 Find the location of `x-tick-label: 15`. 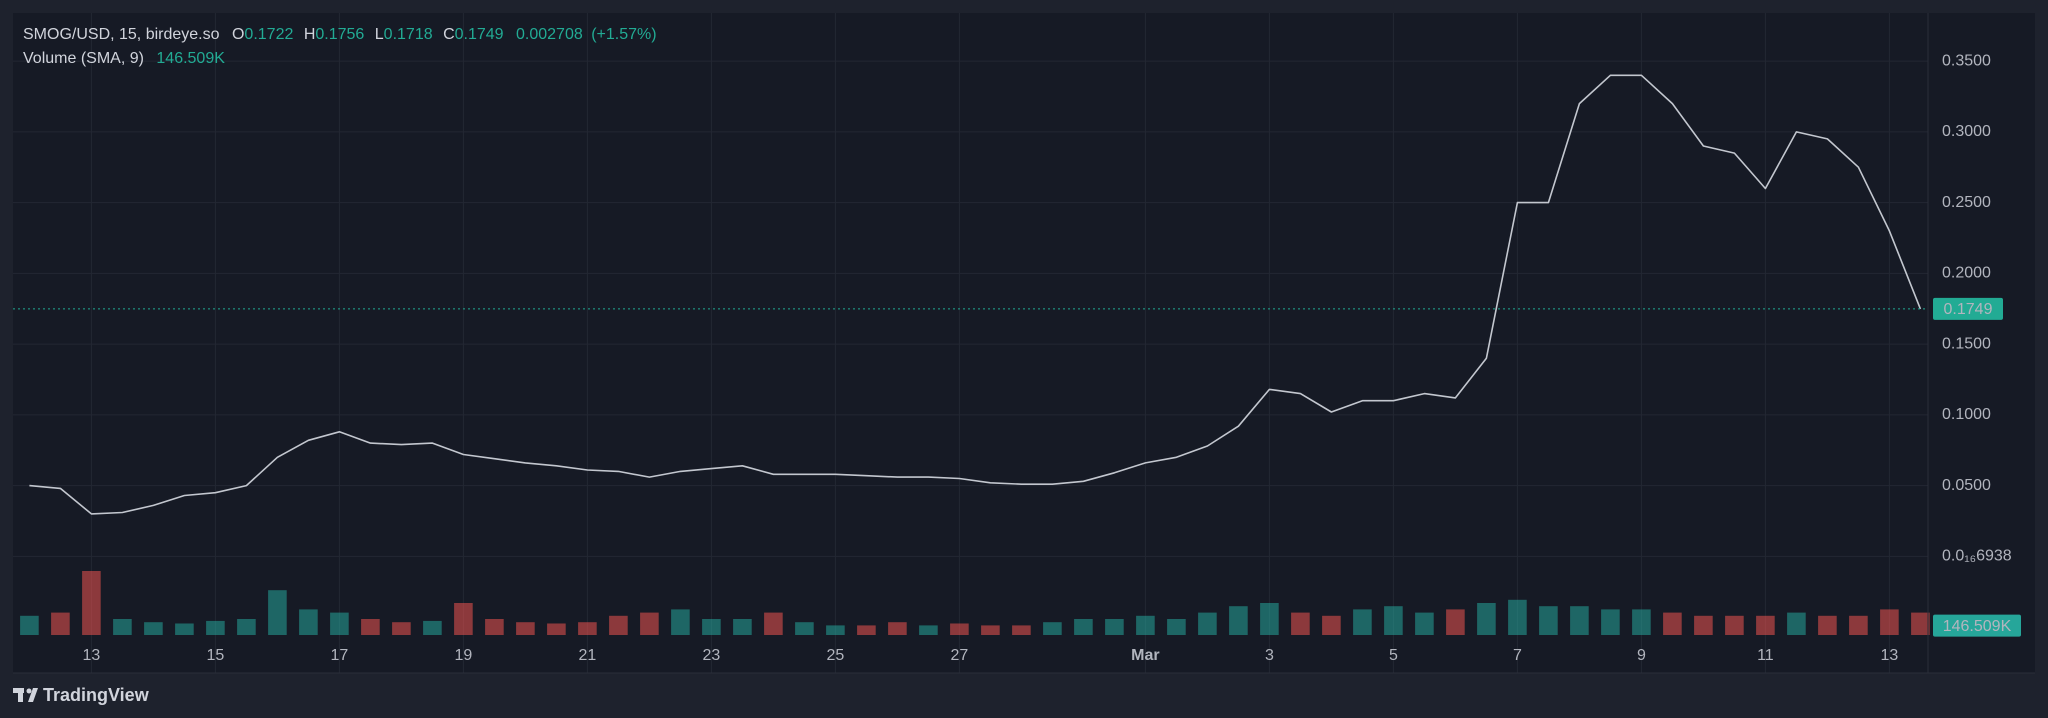

x-tick-label: 15 is located at coordinates (216, 655).